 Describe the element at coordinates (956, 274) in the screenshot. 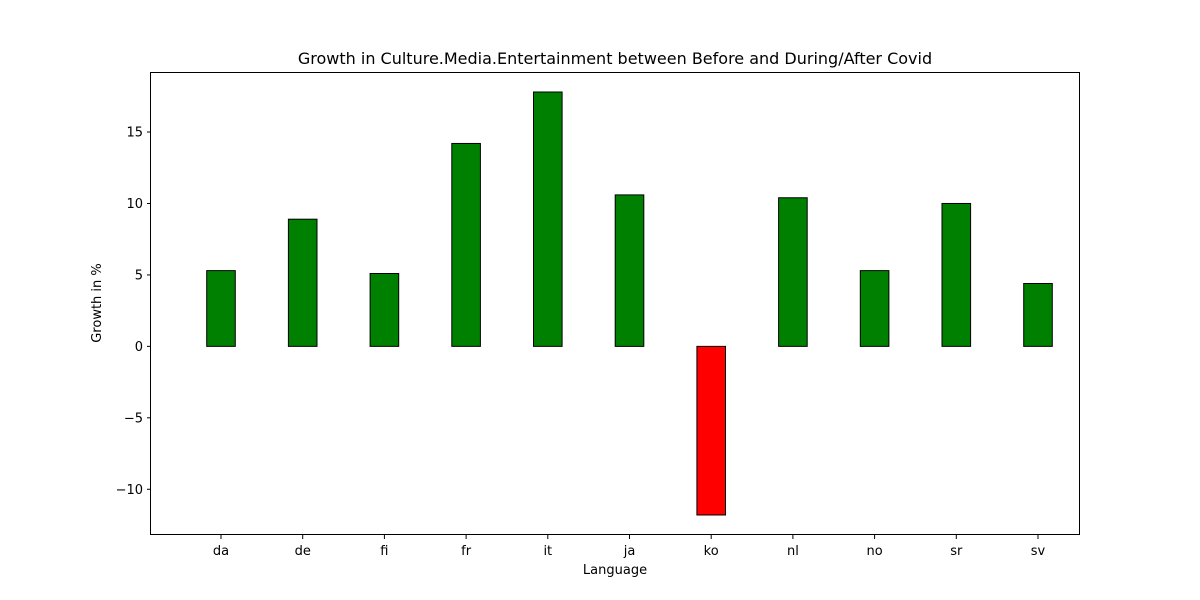

I see `bar-sr` at that location.